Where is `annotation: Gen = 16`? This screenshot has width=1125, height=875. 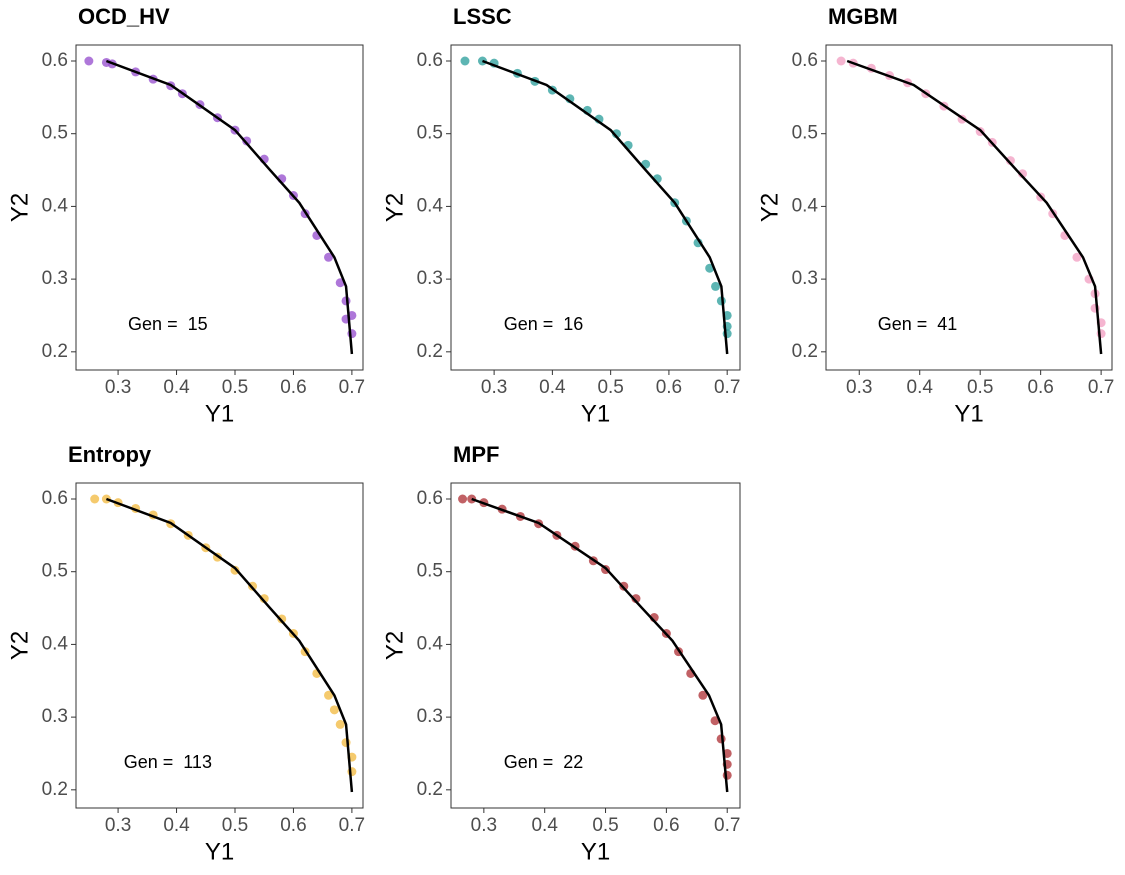 annotation: Gen = 16 is located at coordinates (544, 324).